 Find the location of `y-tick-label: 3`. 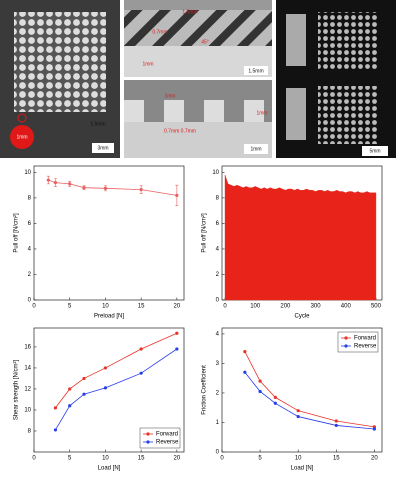

y-tick-label: 3 is located at coordinates (218, 364).